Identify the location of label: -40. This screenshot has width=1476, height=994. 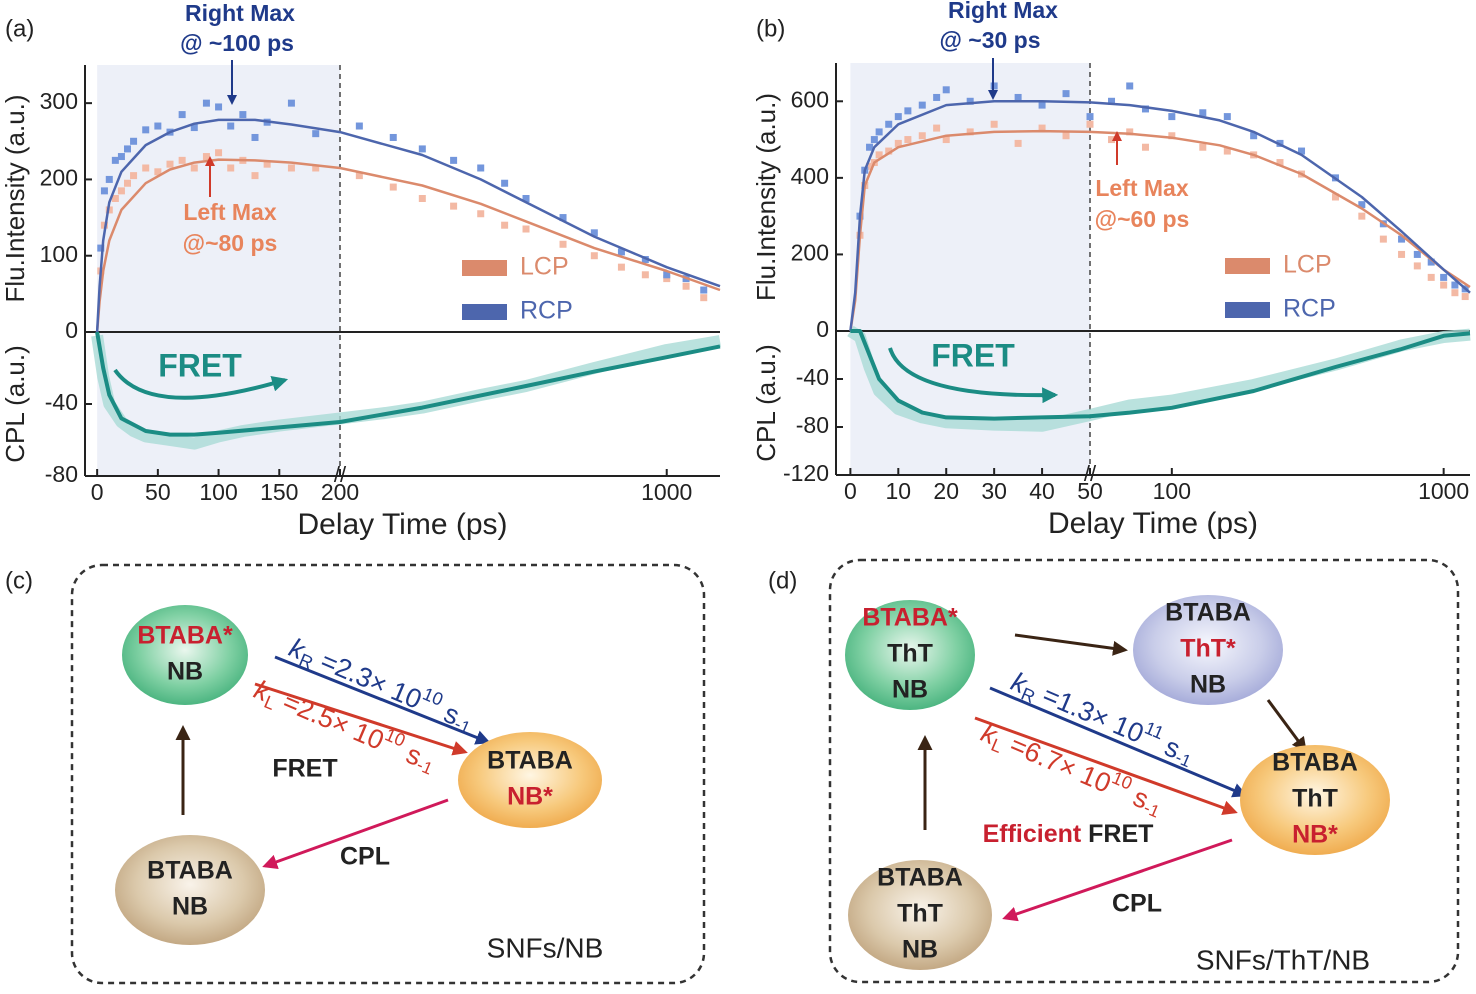
(812, 377).